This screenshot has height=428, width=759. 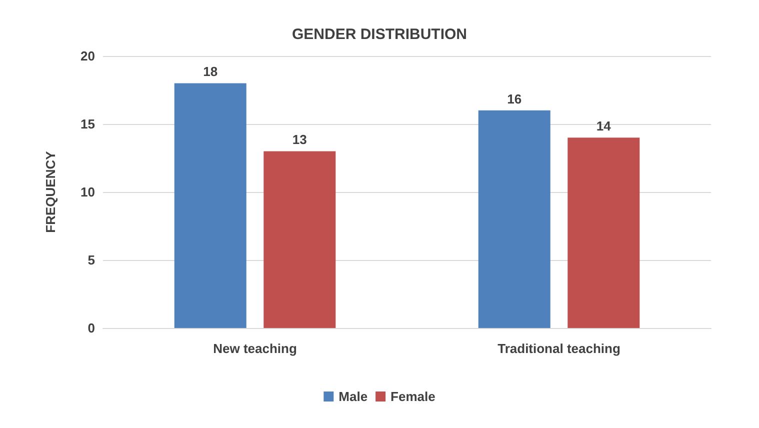 I want to click on data-label: 18, so click(x=210, y=72).